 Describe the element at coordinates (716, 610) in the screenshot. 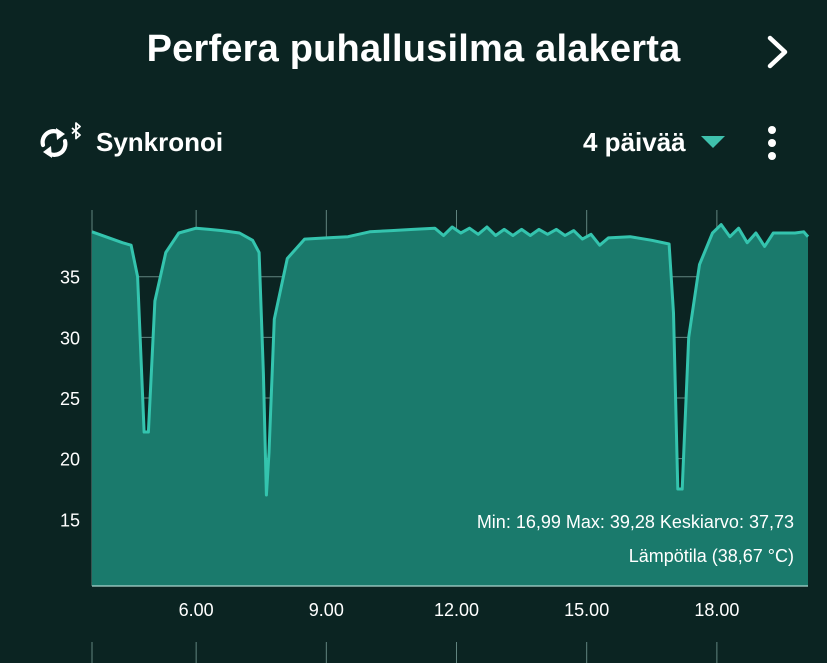

I see `x-tick-label: 18.00` at that location.